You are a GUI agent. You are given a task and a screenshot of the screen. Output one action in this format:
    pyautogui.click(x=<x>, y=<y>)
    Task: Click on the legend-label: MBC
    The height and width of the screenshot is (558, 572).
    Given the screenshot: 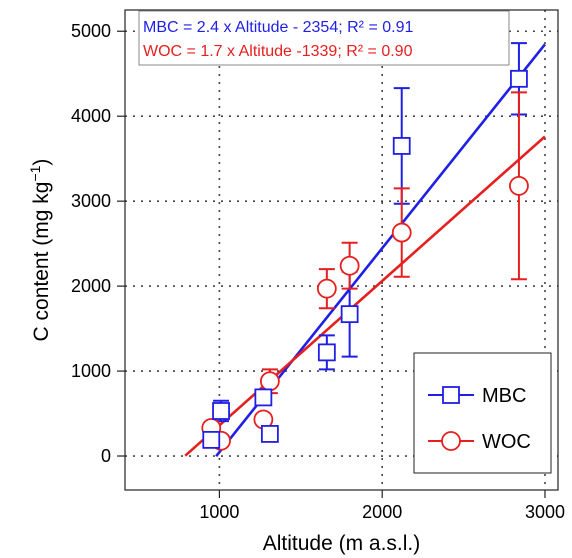 What is the action you would take?
    pyautogui.click(x=504, y=396)
    